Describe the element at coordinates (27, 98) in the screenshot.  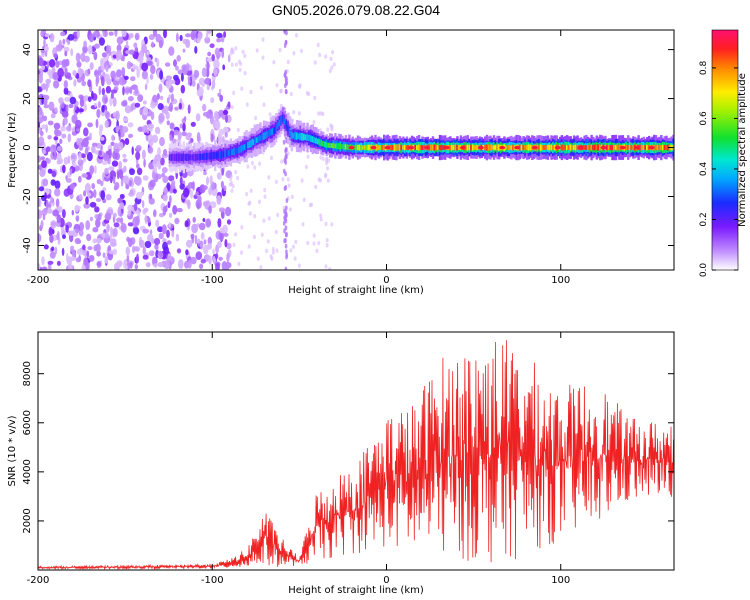
I see `y-tick-label: 20` at that location.